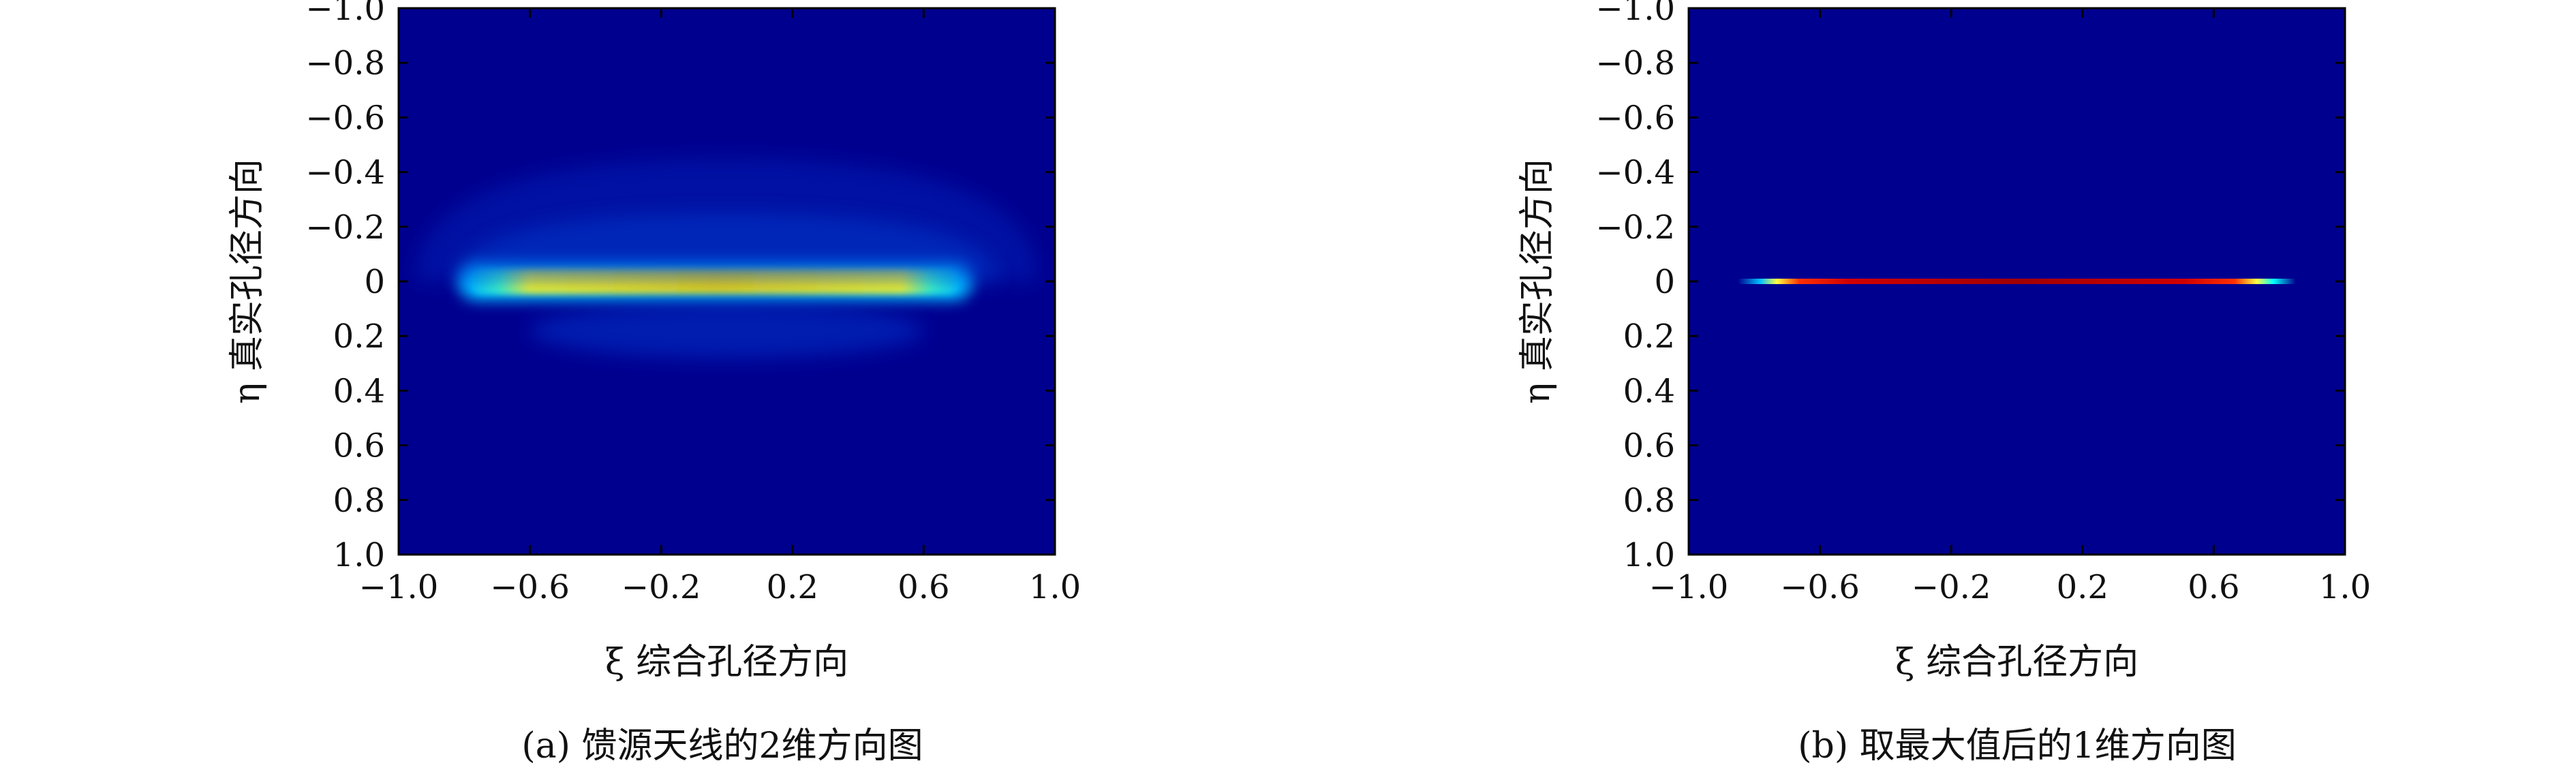  What do you see at coordinates (2016, 662) in the screenshot?
I see `x-axis-label-b: ξ 综合孔径方向` at bounding box center [2016, 662].